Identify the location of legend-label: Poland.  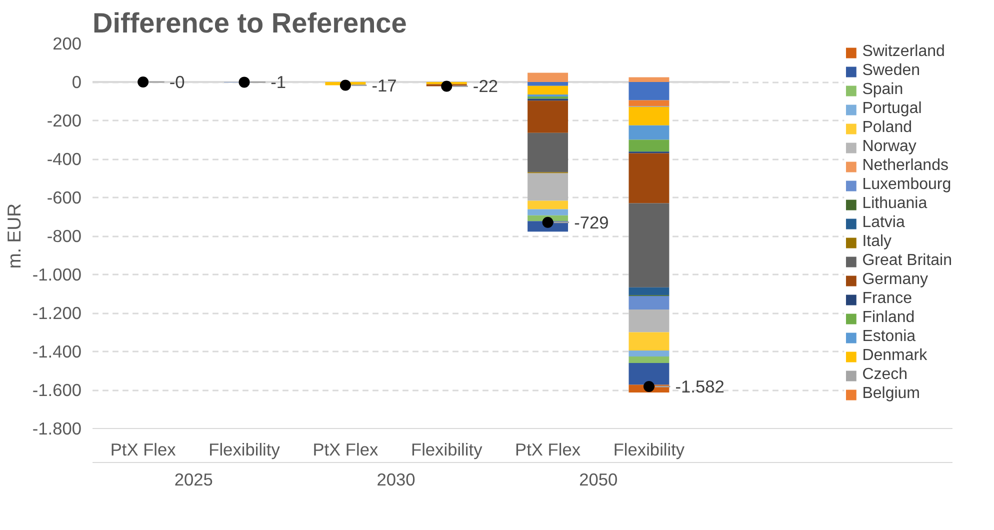
(887, 128).